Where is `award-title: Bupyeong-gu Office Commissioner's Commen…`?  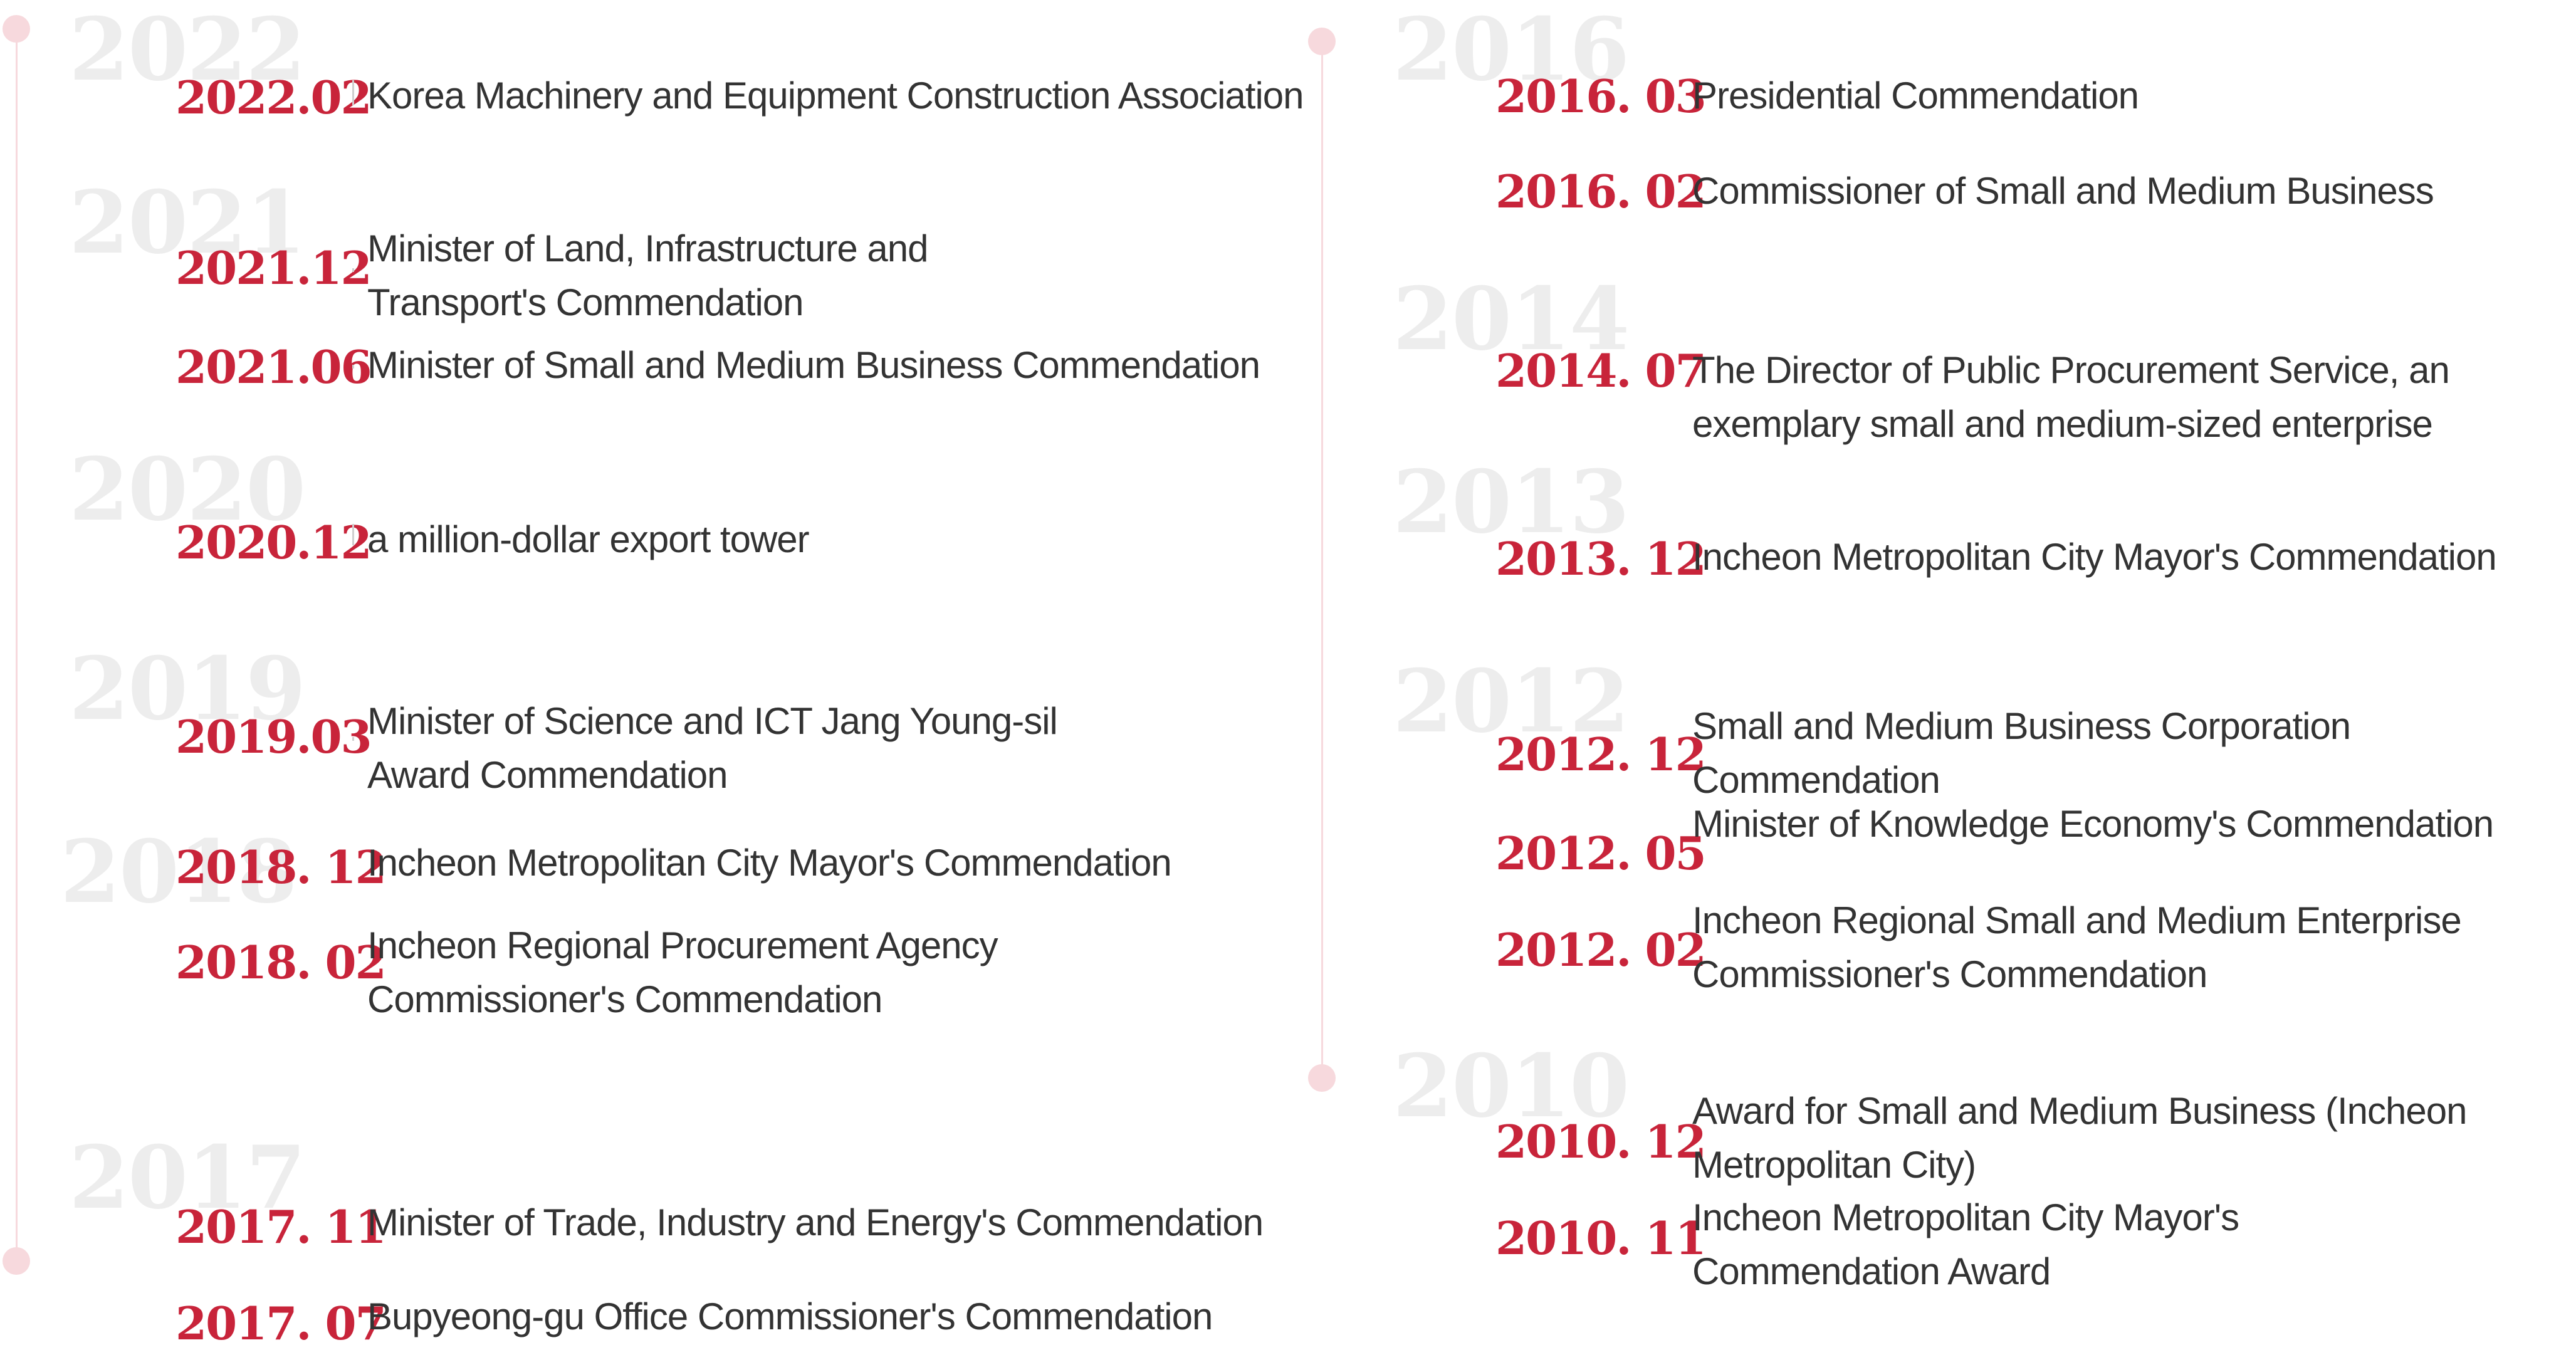
award-title: Bupyeong-gu Office Commissioner's Commen… is located at coordinates (790, 1317).